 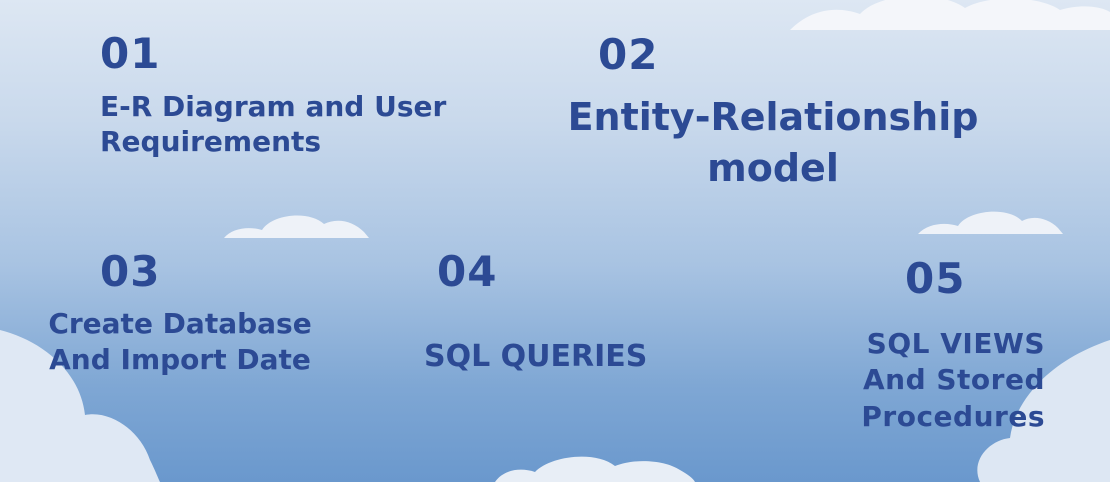 I want to click on step-title-04: SQL QUERIES, so click(x=536, y=356).